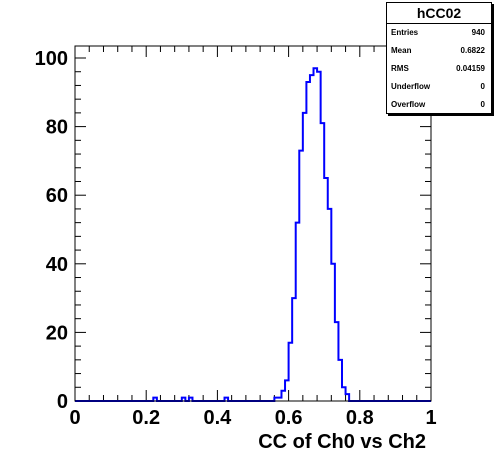 The height and width of the screenshot is (472, 496). What do you see at coordinates (74, 418) in the screenshot?
I see `x-tick-label: 0` at bounding box center [74, 418].